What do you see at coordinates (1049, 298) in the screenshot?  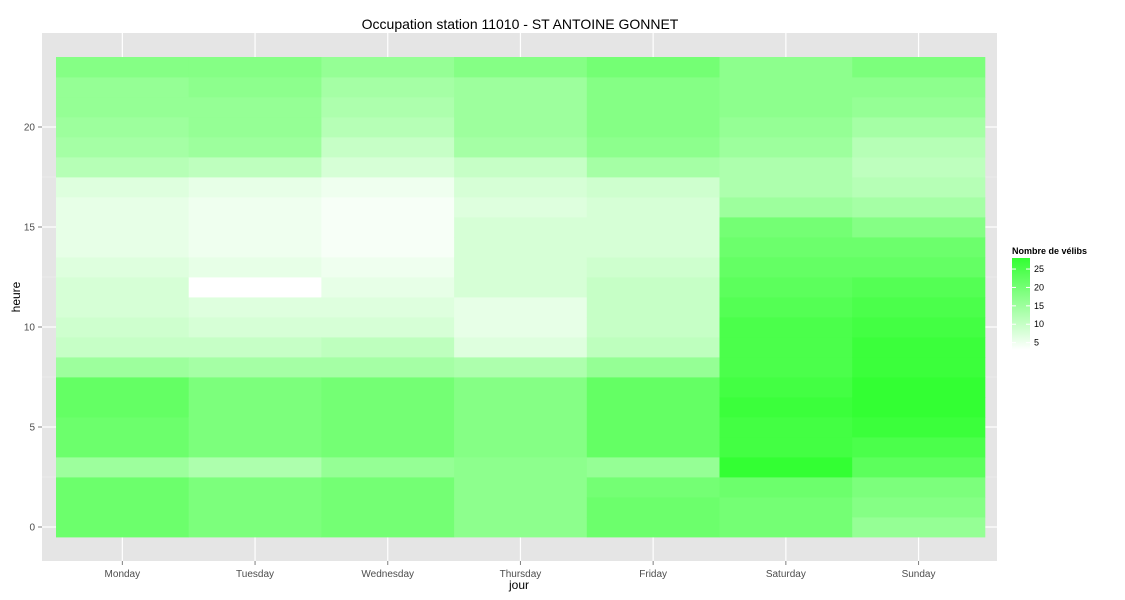 I see `legend: Nombre de vélibs 5 10 15 20 25` at bounding box center [1049, 298].